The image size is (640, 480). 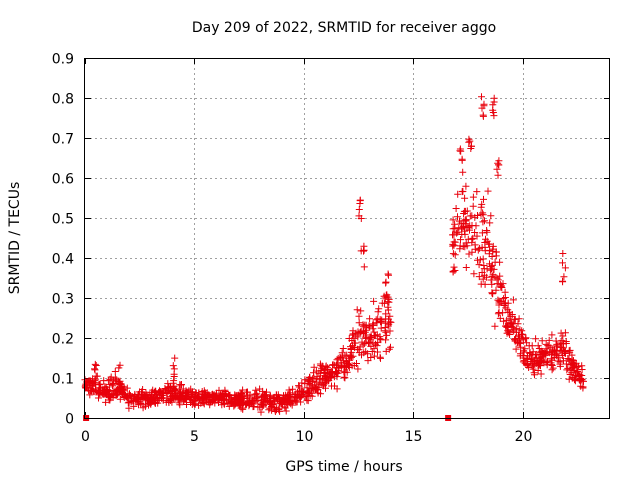 What do you see at coordinates (63, 60) in the screenshot?
I see `y-tick-label: 0.9` at bounding box center [63, 60].